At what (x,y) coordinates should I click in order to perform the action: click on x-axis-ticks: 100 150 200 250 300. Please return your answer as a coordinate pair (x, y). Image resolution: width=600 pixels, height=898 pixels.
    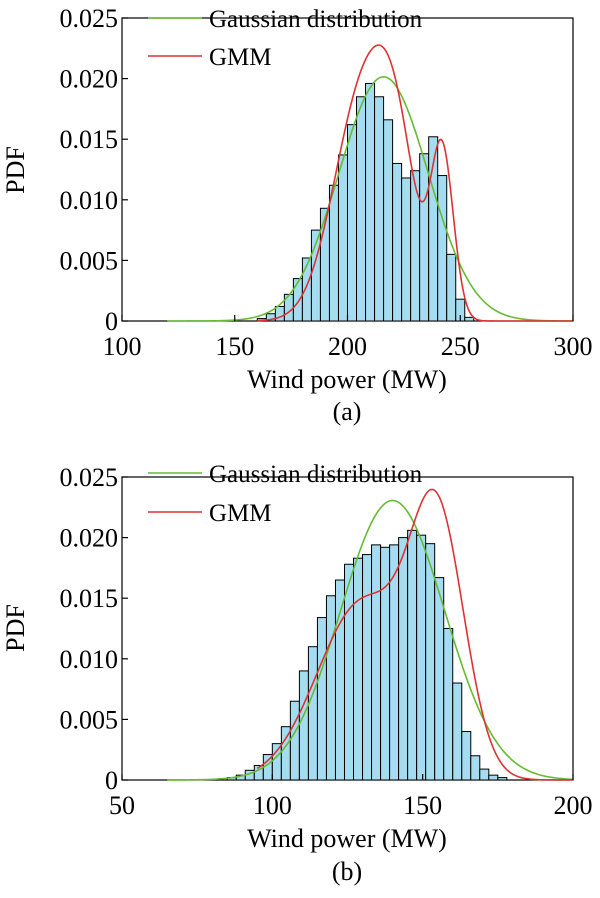
    Looking at the image, I should click on (348, 338).